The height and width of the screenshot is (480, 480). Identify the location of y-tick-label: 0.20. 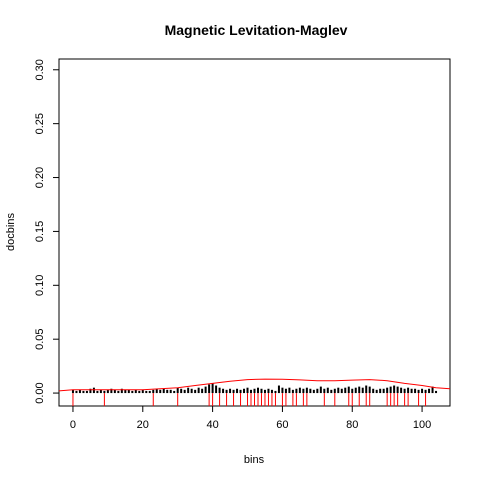
(40, 177).